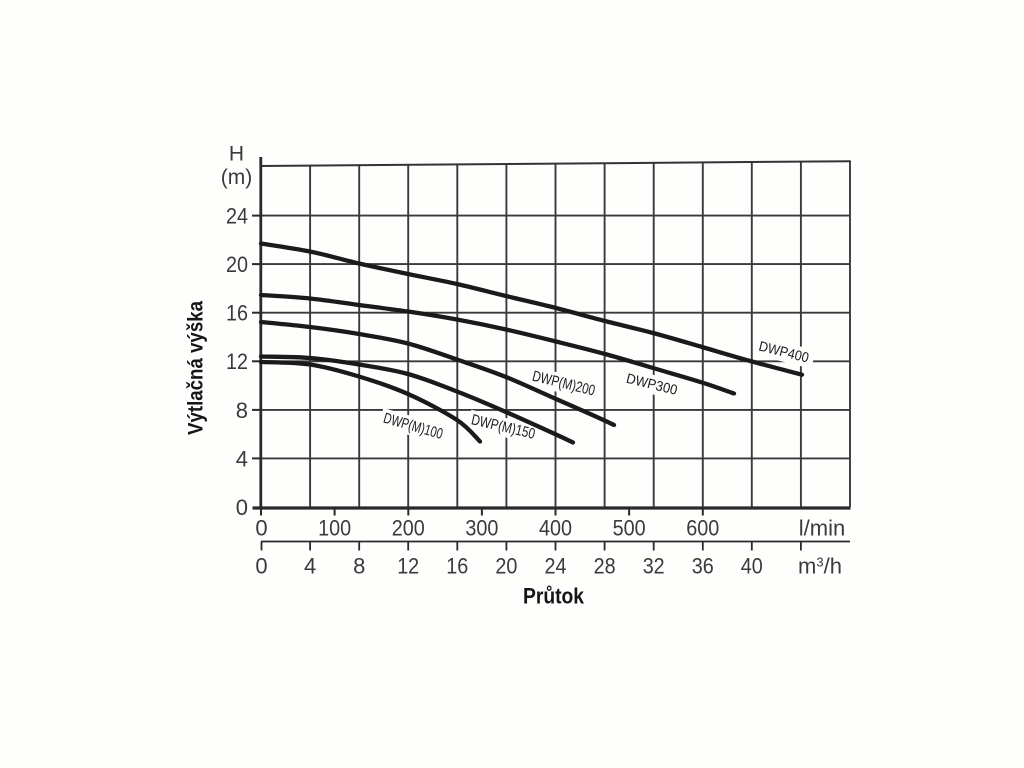 This screenshot has height=768, width=1024. What do you see at coordinates (555, 527) in the screenshot?
I see `svg-text: 400` at bounding box center [555, 527].